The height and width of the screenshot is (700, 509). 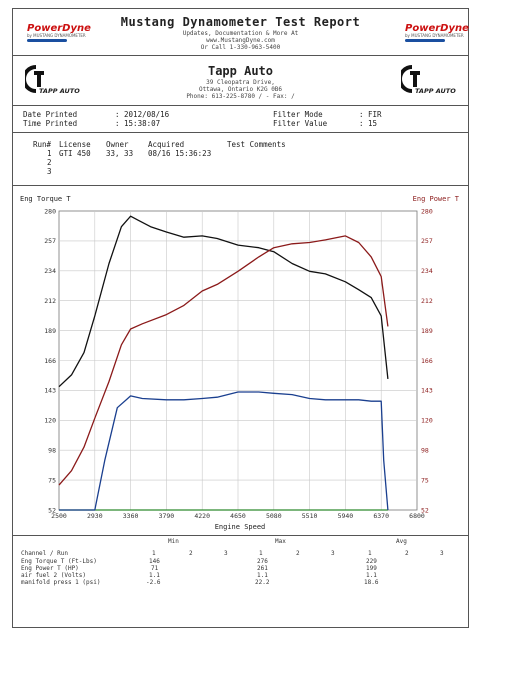 I want to click on x-tick-label: 4220, so click(x=202, y=516).